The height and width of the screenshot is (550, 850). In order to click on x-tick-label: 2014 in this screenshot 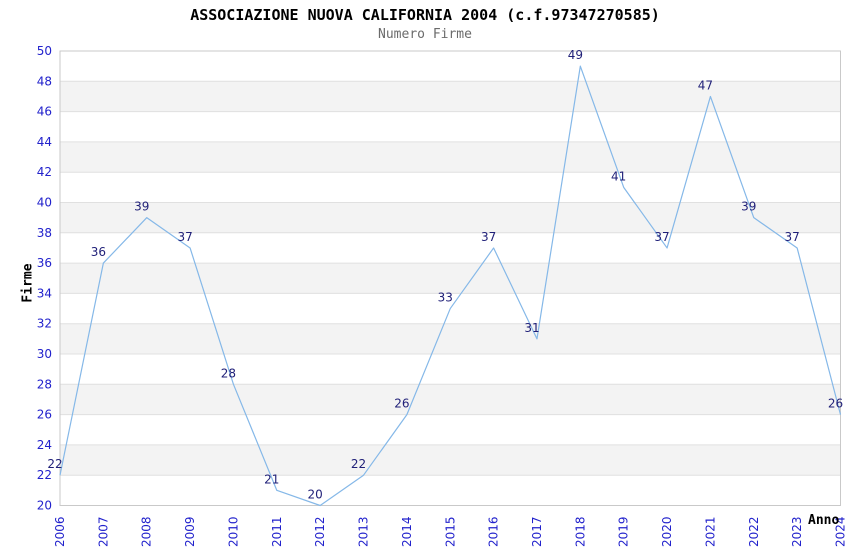, I will do `click(407, 531)`.